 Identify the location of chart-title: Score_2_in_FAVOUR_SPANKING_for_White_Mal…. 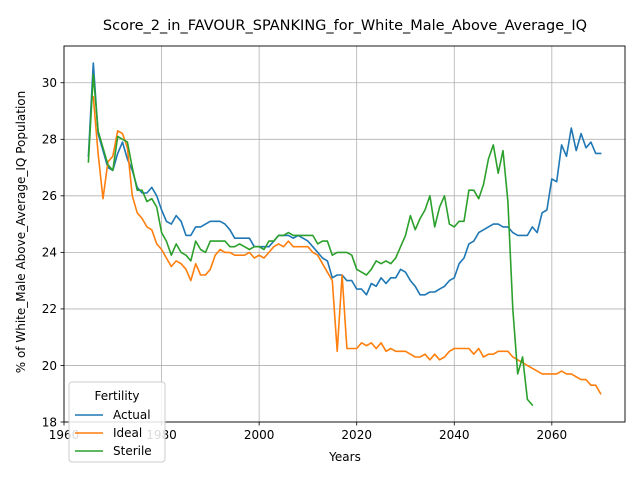
(345, 26).